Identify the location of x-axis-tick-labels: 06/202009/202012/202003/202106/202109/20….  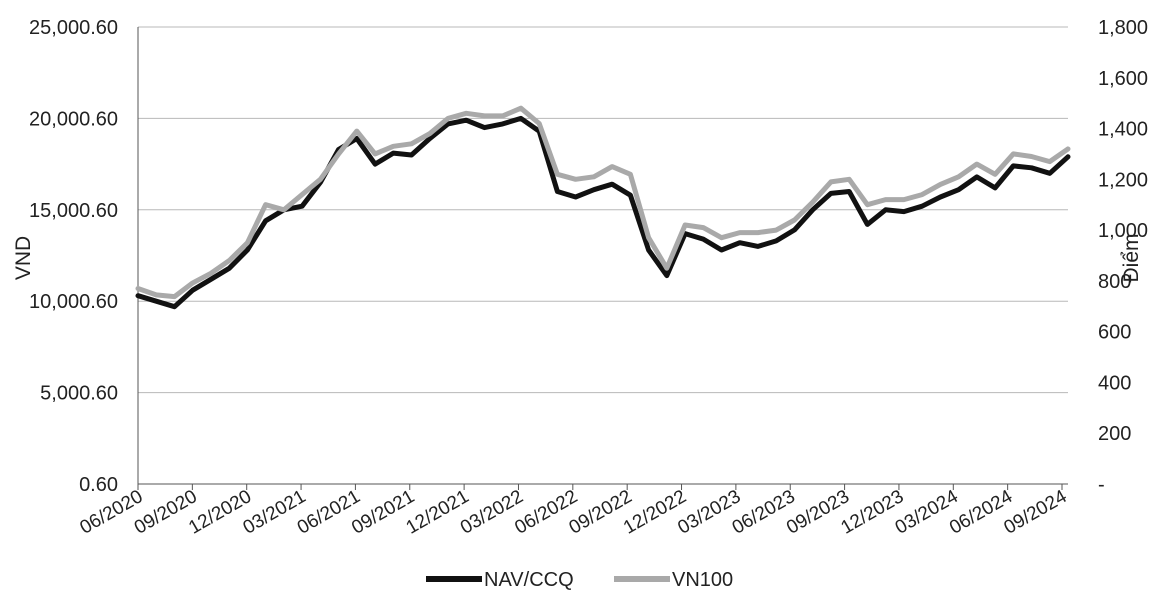
(574, 511).